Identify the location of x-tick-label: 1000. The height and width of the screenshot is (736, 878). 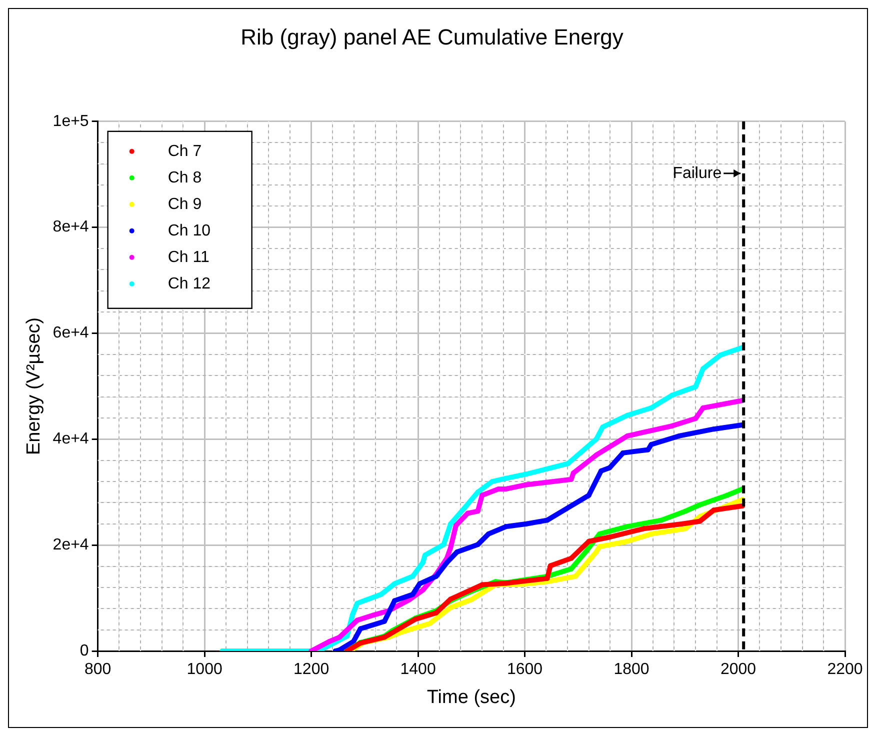
(204, 669).